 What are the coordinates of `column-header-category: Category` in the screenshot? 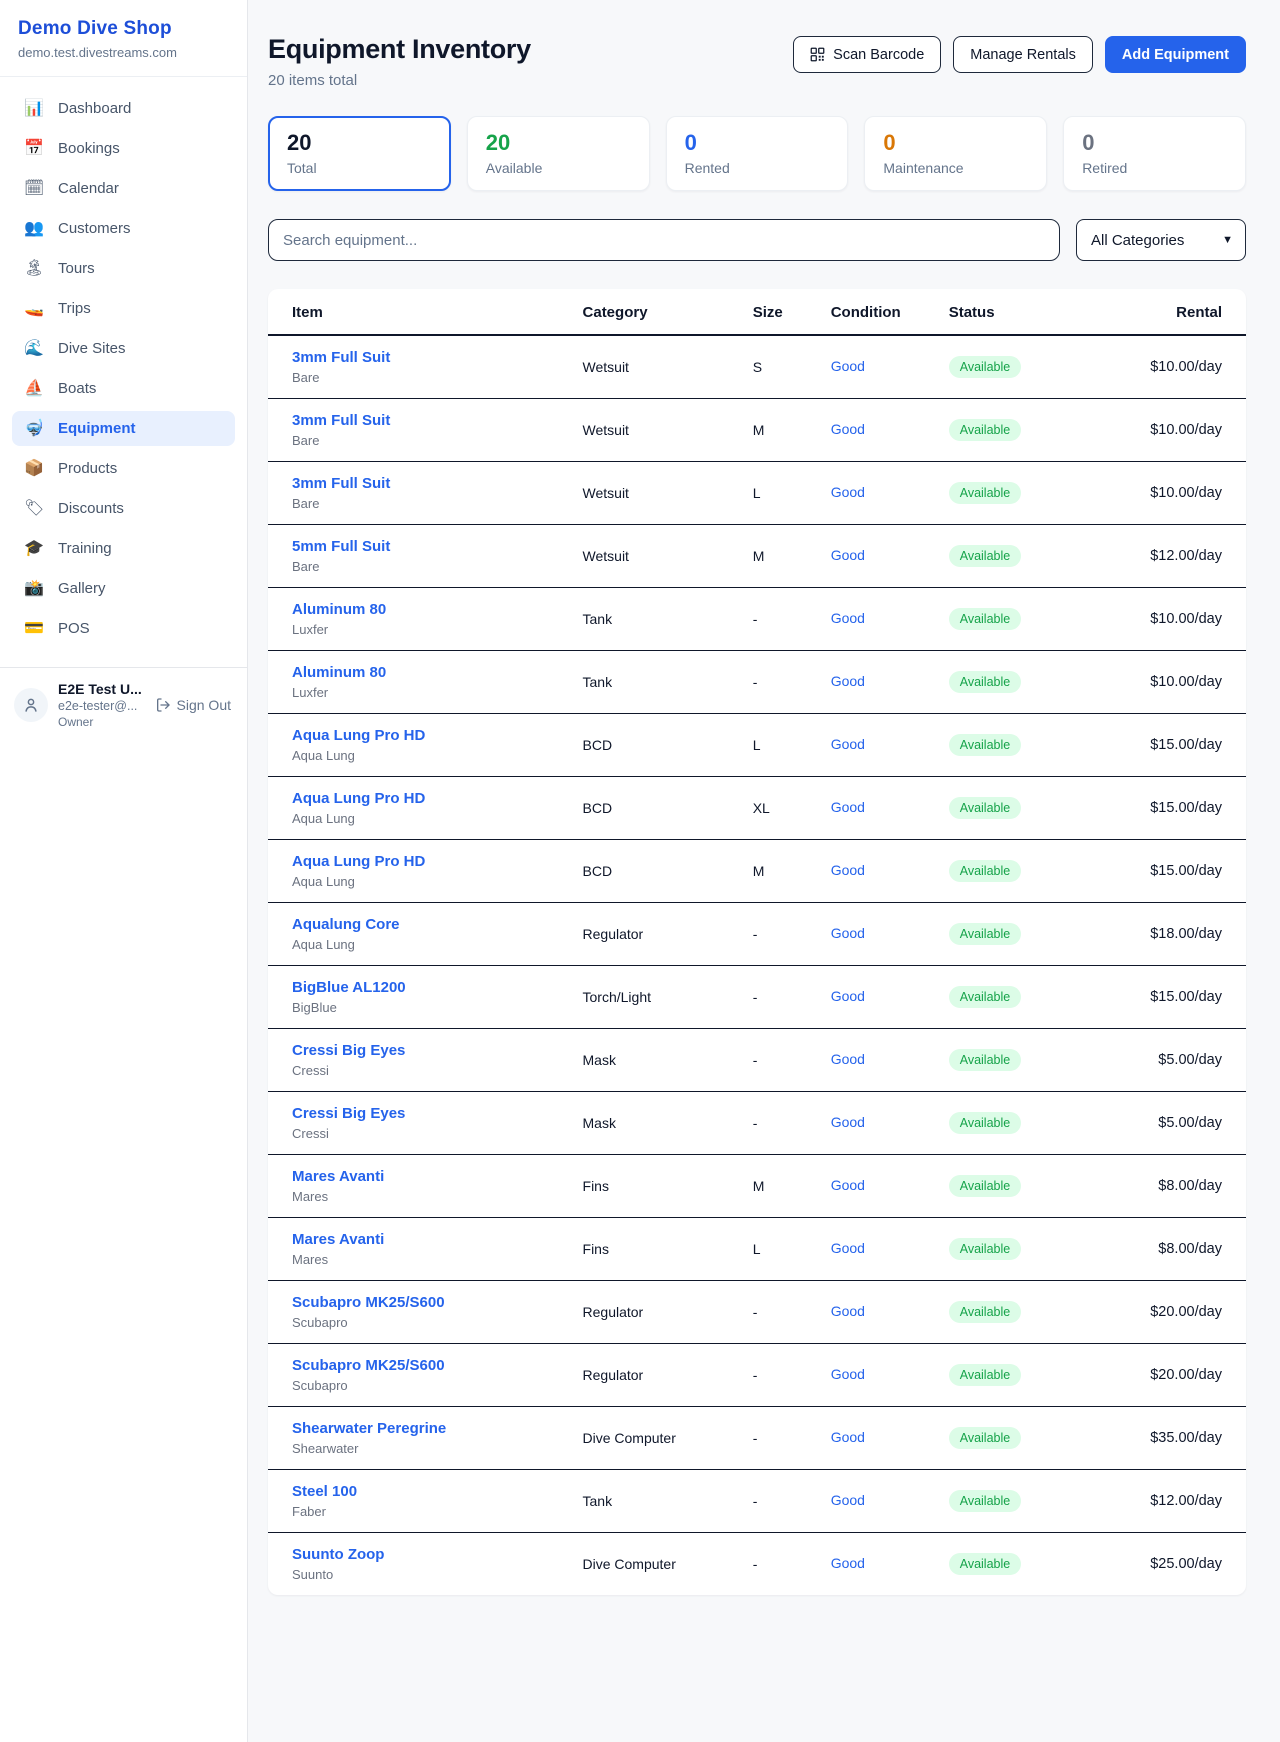 It's located at (643, 312).